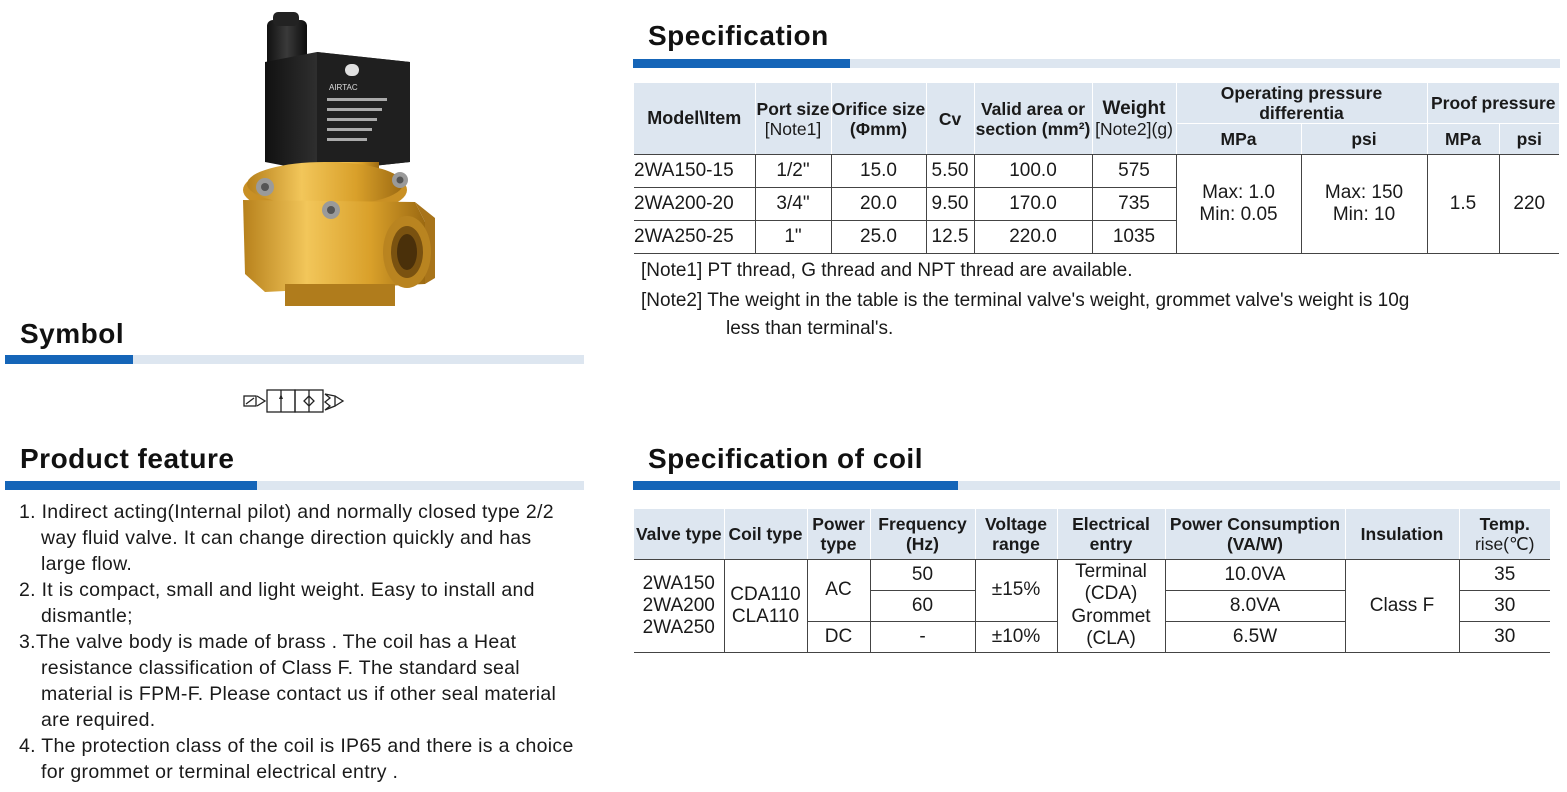  What do you see at coordinates (1254, 637) in the screenshot?
I see `cell-consumption: 6.5W` at bounding box center [1254, 637].